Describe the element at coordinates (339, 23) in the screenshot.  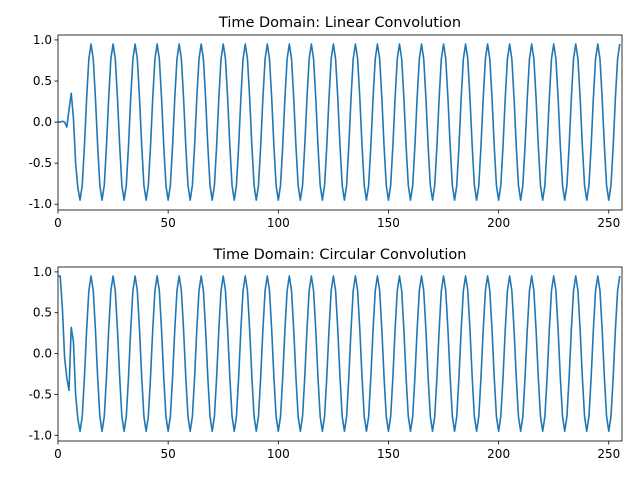
I see `chart-title: Time Domain: Linear Convolution` at that location.